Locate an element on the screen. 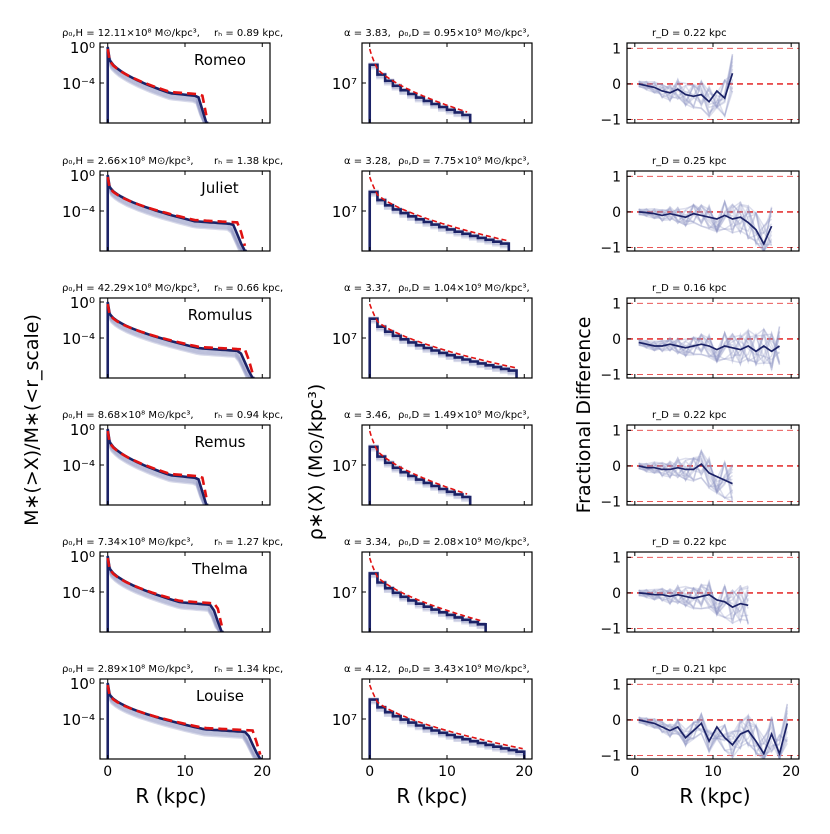  left-panel-Thelma is located at coordinates (165, 593).